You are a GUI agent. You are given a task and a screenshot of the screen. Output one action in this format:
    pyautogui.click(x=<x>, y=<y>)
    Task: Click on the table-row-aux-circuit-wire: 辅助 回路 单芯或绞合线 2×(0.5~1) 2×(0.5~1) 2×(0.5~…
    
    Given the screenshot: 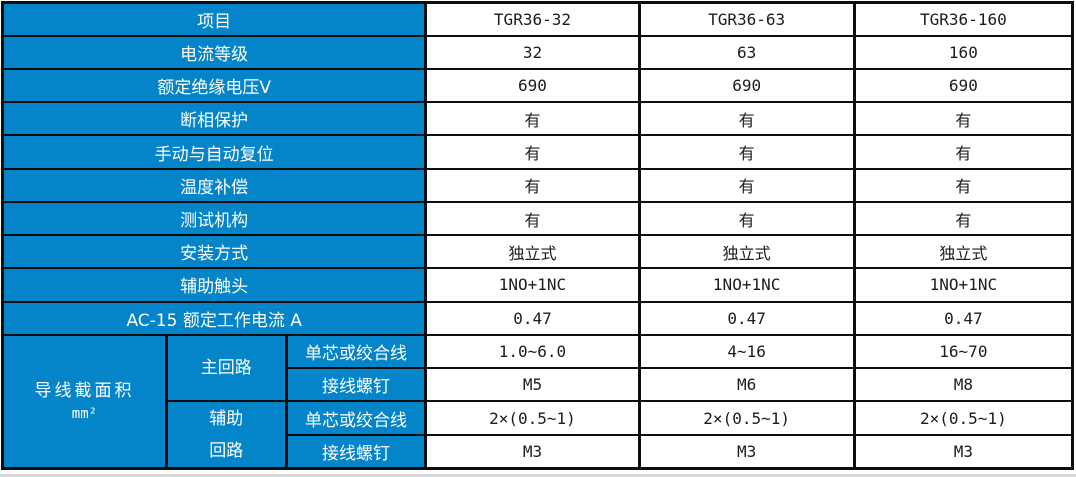 What is the action you would take?
    pyautogui.click(x=539, y=435)
    